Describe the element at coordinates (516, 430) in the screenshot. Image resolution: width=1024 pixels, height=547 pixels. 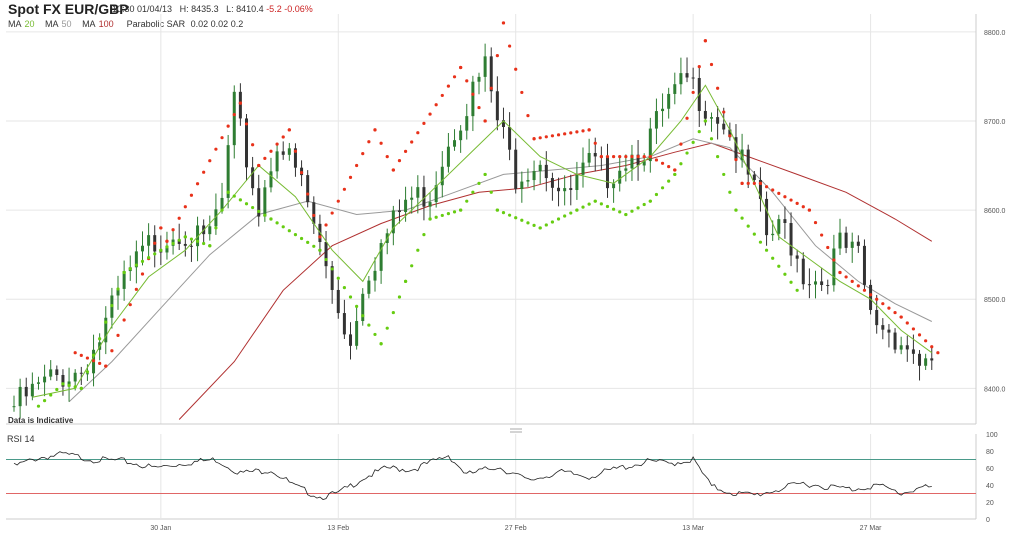
I see `pane-resize-handle` at that location.